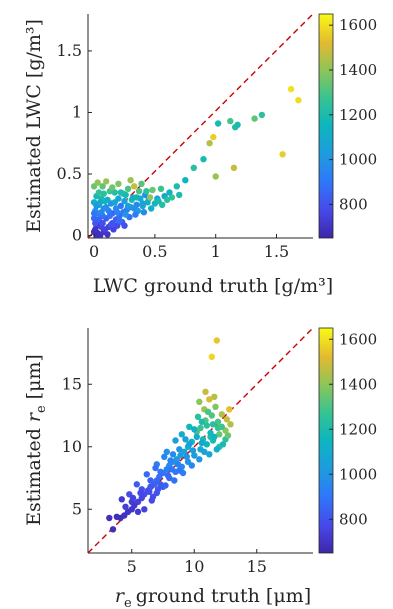  Describe the element at coordinates (154, 251) in the screenshot. I see `x-tick-label: 0.5` at that location.